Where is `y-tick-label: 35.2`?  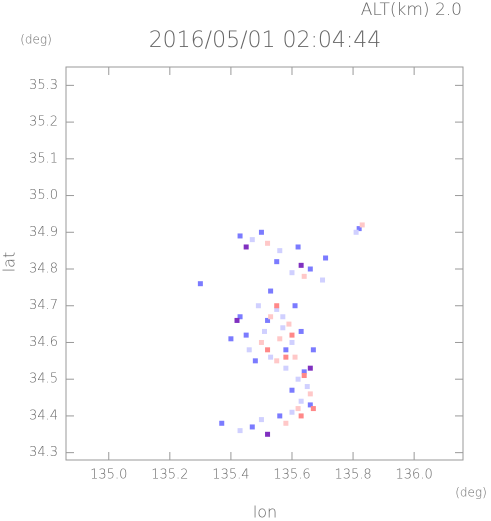
y-tick-label: 35.2 is located at coordinates (43, 122).